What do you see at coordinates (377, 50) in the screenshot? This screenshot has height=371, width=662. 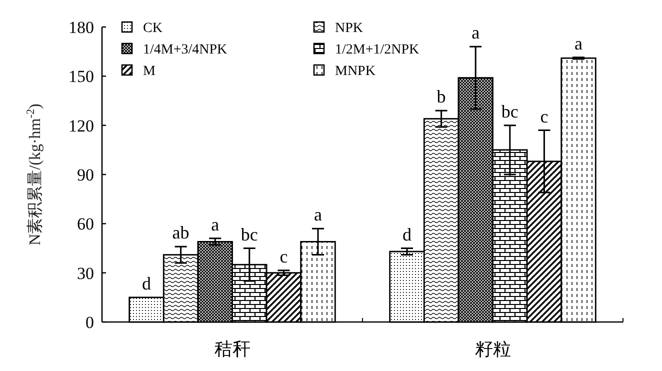 I see `legend-label: 1/2M+1/2NPK` at bounding box center [377, 50].